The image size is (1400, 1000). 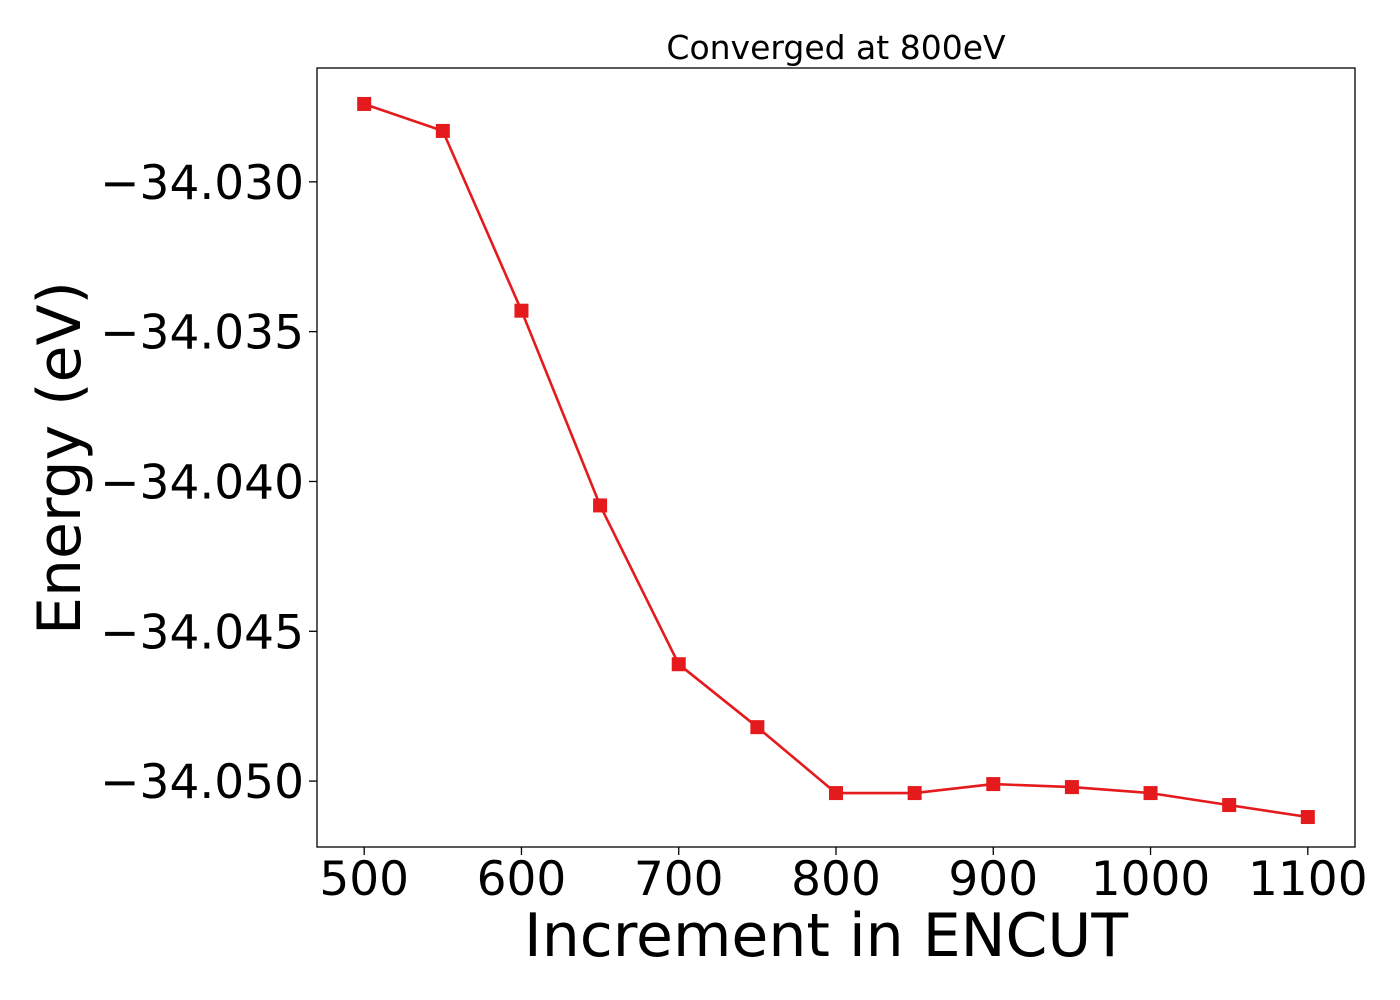 I want to click on x-axis: 500 600 700 800 900 1000 1100, so click(x=843, y=877).